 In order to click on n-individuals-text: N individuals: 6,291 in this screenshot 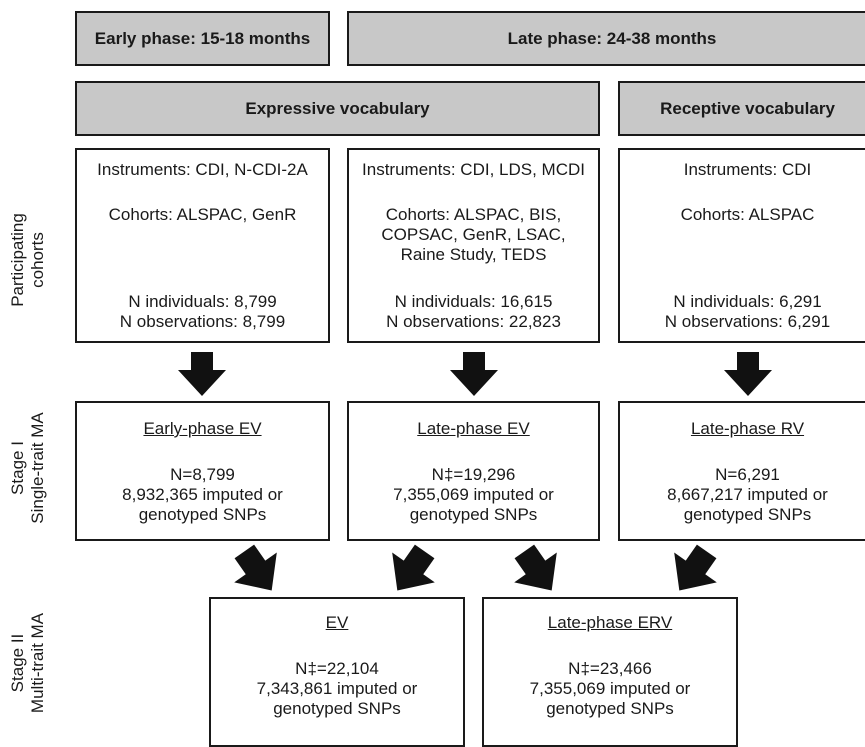, I will do `click(747, 301)`.